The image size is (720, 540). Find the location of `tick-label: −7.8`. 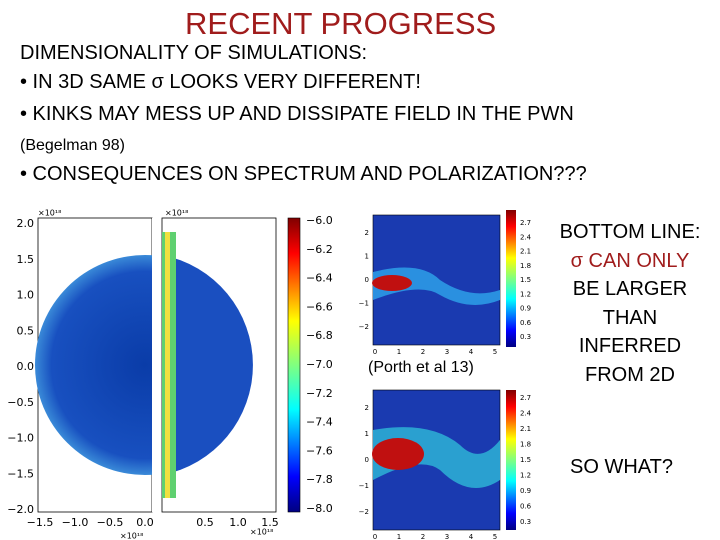

tick-label: −7.8 is located at coordinates (319, 479).